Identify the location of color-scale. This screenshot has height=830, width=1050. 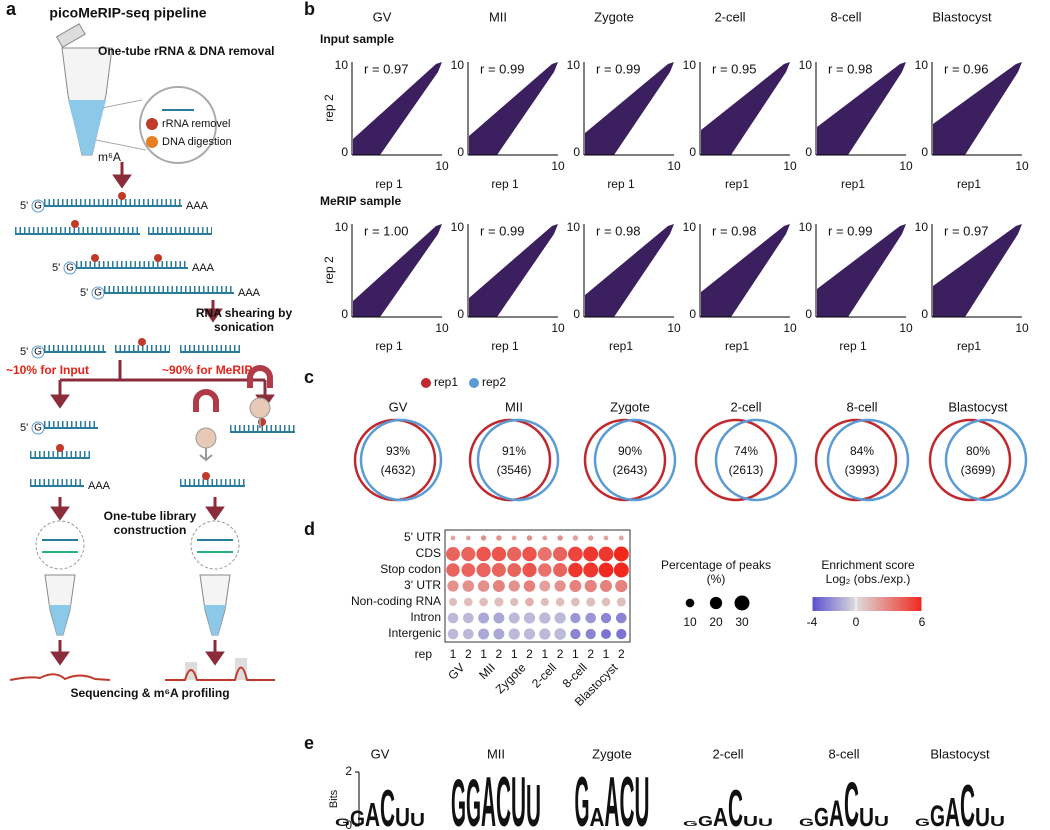
(867, 604).